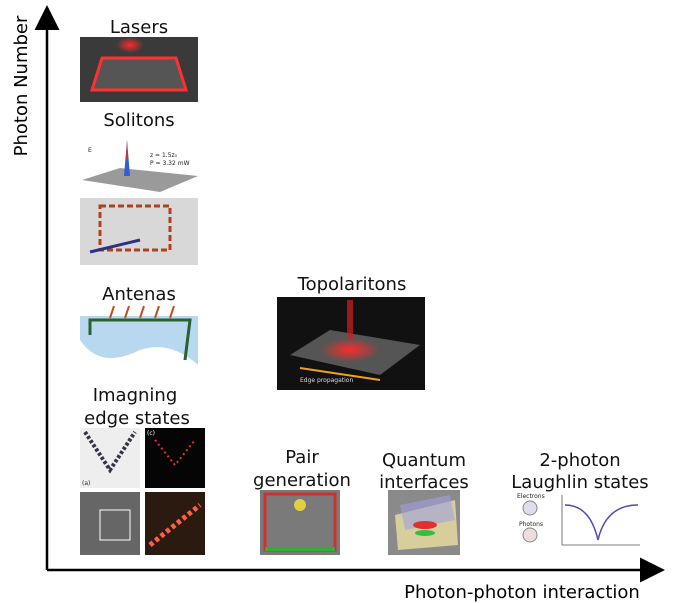  I want to click on panel-title: Antenas, so click(139, 294).